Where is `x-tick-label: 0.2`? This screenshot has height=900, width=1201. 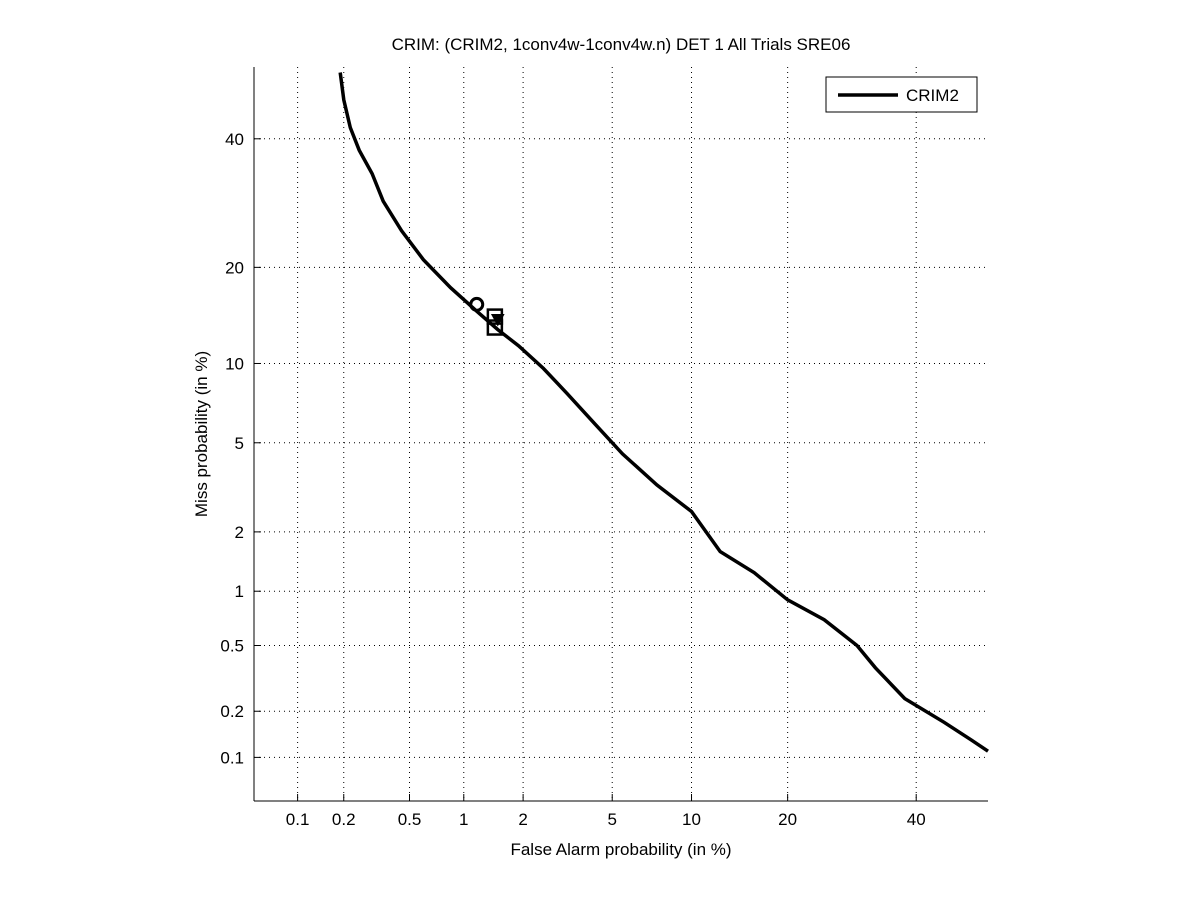
x-tick-label: 0.2 is located at coordinates (344, 819).